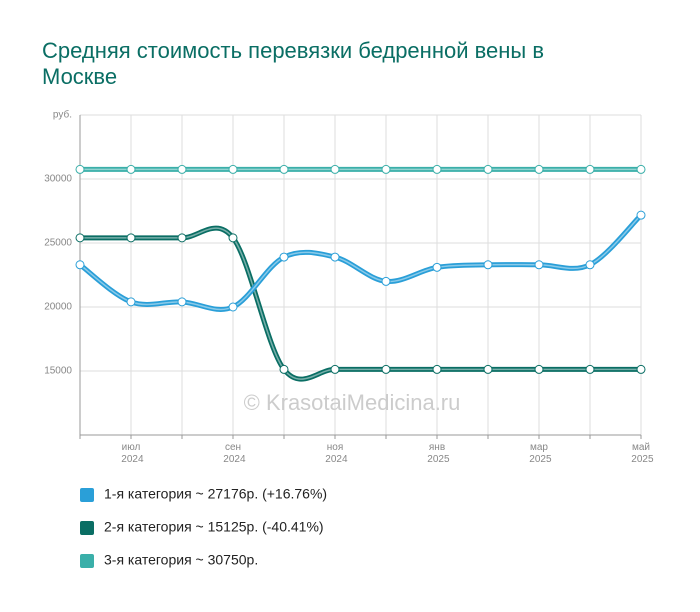 This screenshot has width=700, height=612. I want to click on legend-label: 2-я категория ~ 15125р. (-40.41%), so click(214, 527).